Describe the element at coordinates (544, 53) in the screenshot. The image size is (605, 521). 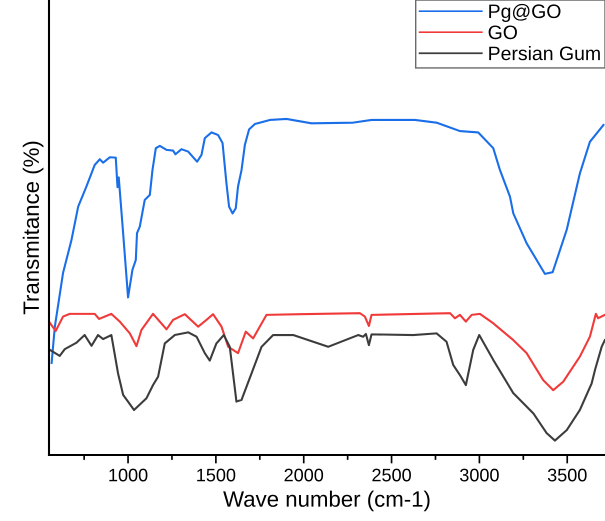
I see `legend-label: Persian Gum` at that location.